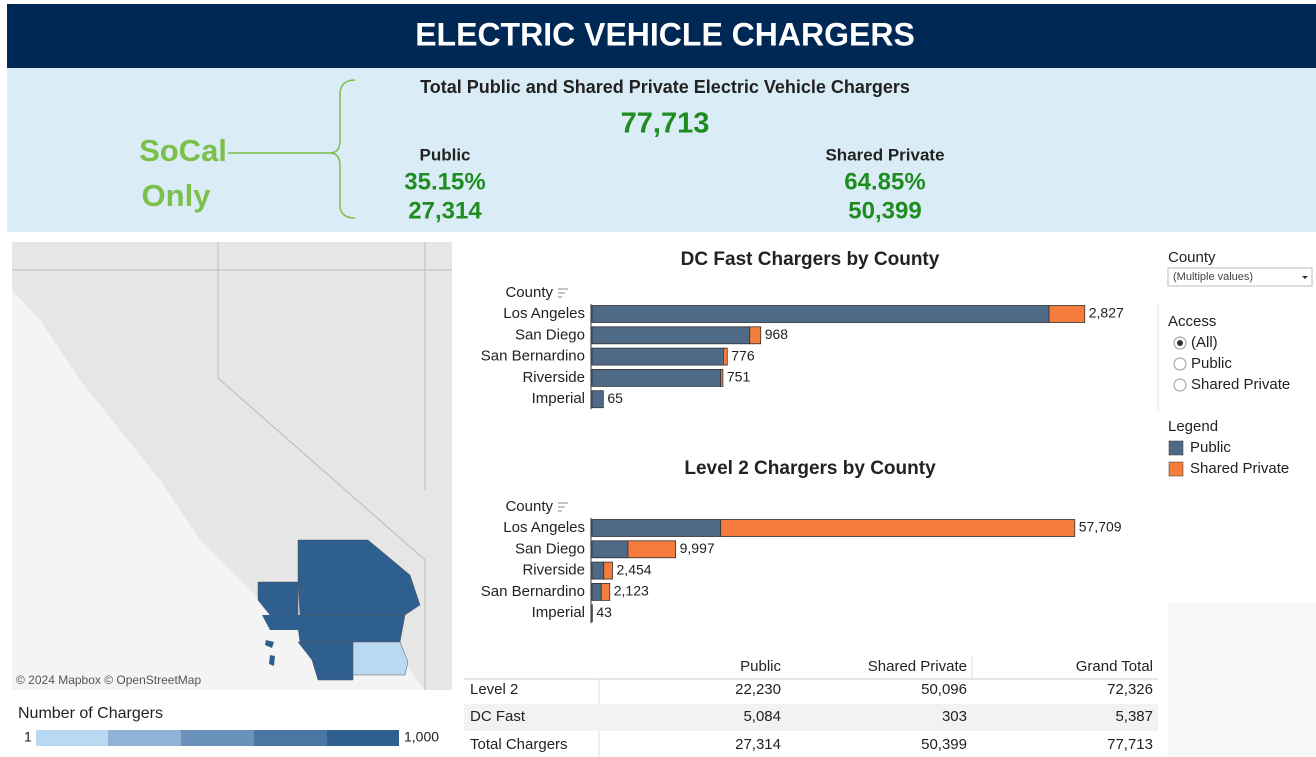  Describe the element at coordinates (665, 34) in the screenshot. I see `header-title: ELECTRIC VEHICLE CHARGERS` at that location.